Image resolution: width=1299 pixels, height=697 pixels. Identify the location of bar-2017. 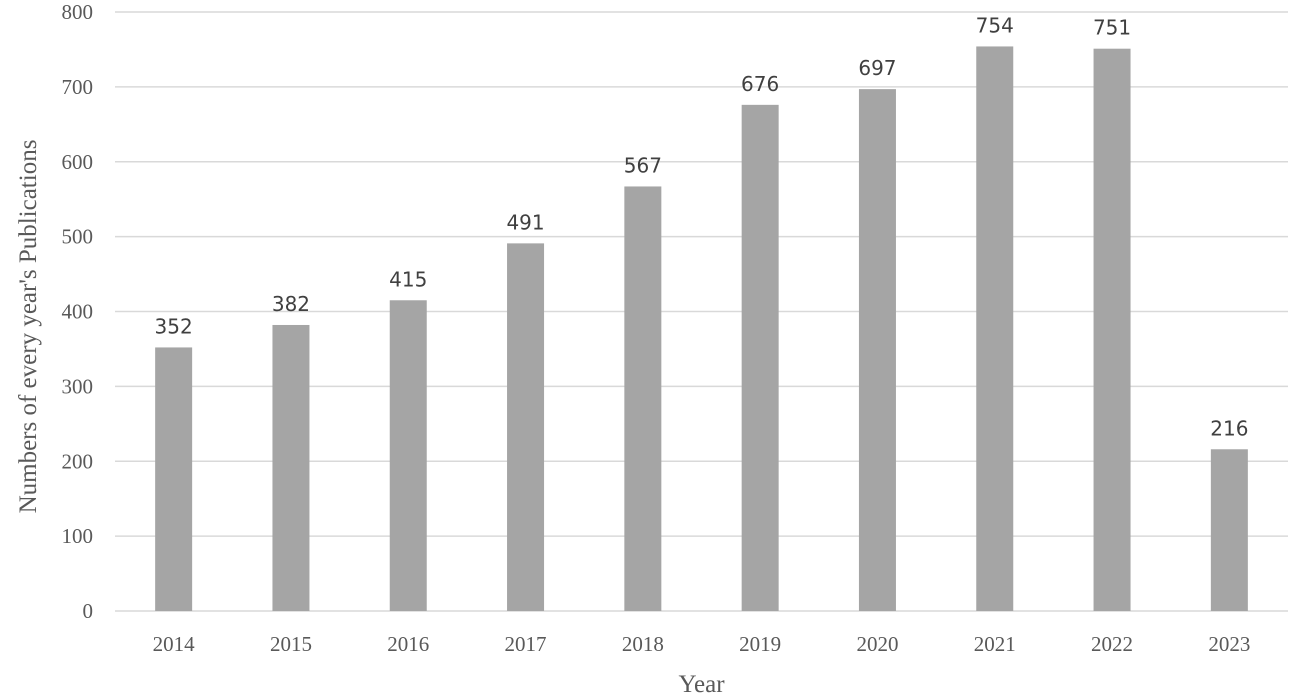
(526, 427).